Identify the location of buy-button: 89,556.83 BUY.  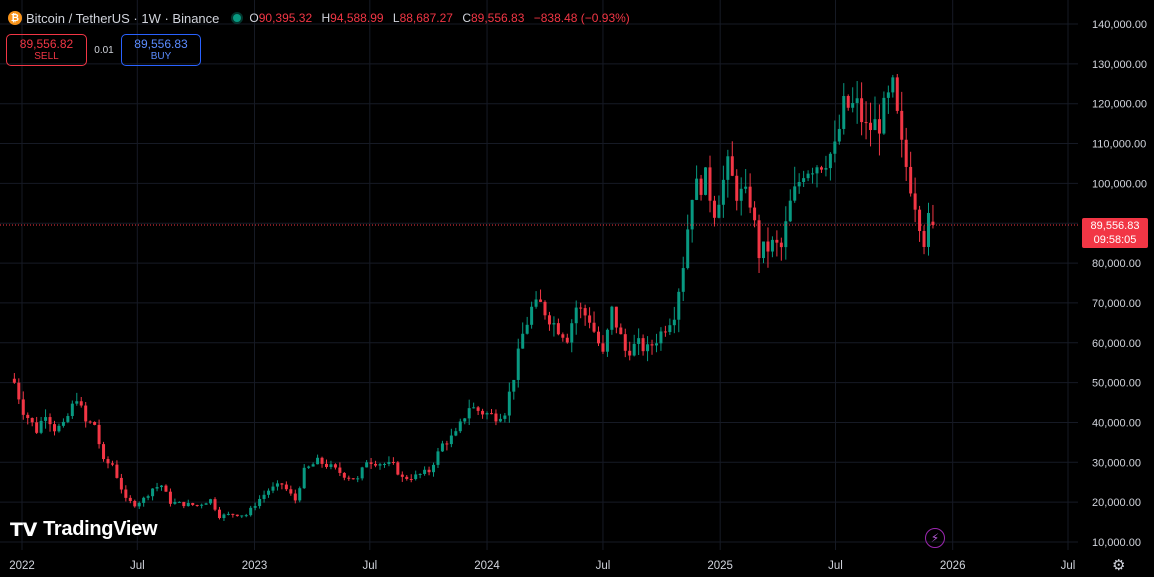
(161, 50).